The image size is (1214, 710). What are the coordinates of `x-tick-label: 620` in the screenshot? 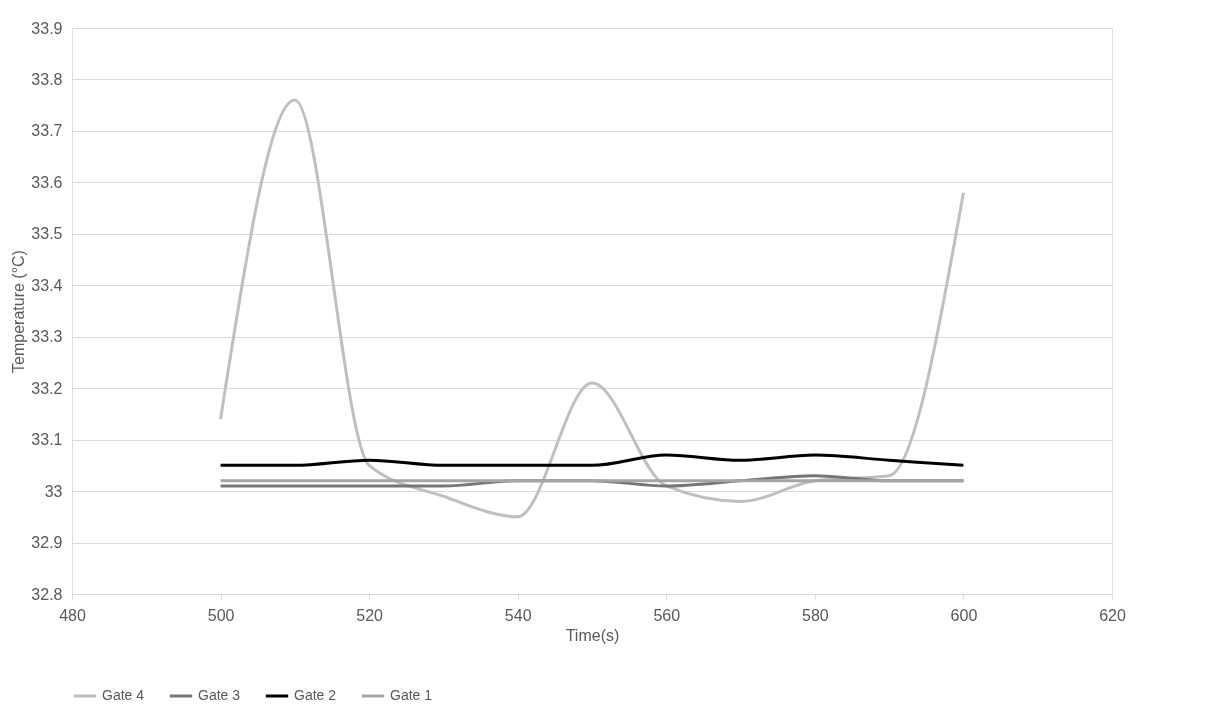 It's located at (1112, 615).